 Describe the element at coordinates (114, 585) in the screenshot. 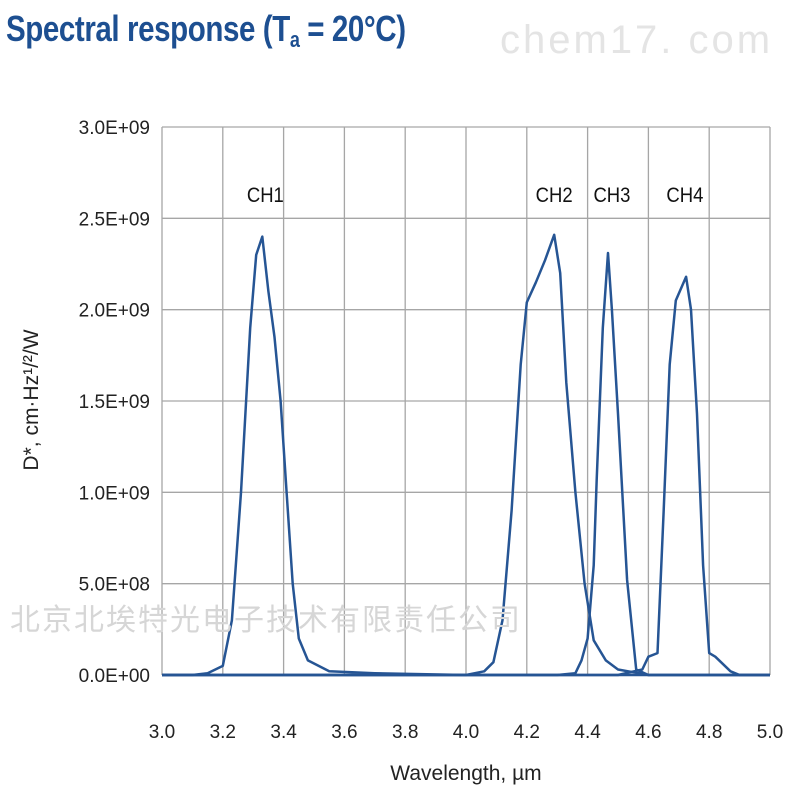

I see `y-tick-label: 5.0E+08` at that location.